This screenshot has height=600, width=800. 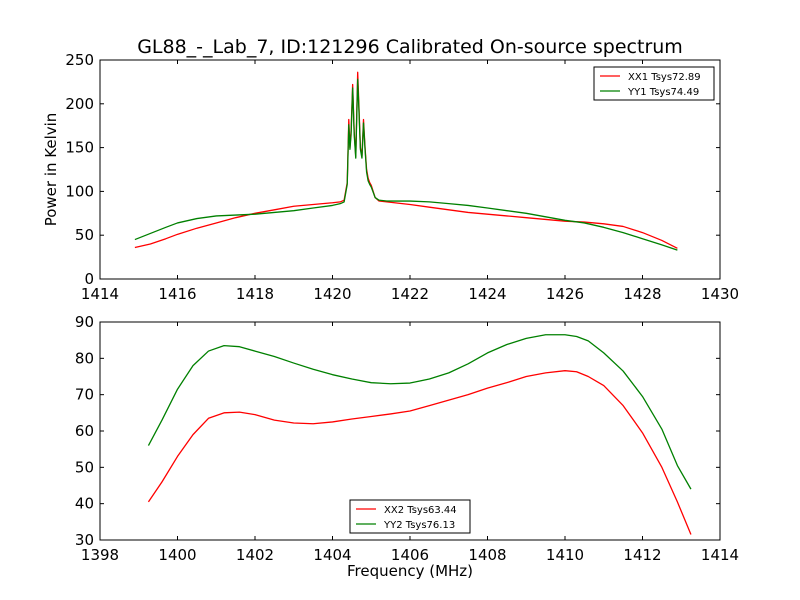 What do you see at coordinates (177, 555) in the screenshot?
I see `x-tick-label: 1400` at bounding box center [177, 555].